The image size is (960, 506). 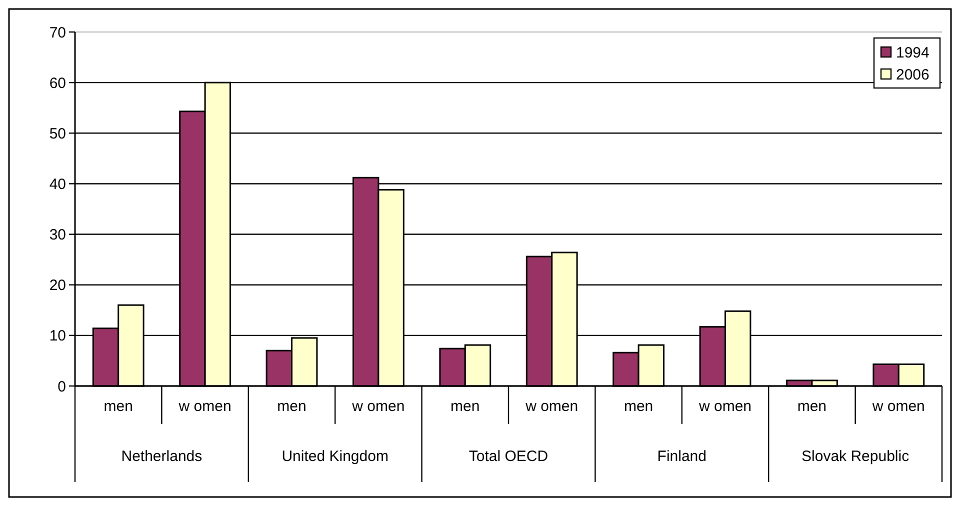 What do you see at coordinates (57, 235) in the screenshot?
I see `y-tick-label: 30` at bounding box center [57, 235].